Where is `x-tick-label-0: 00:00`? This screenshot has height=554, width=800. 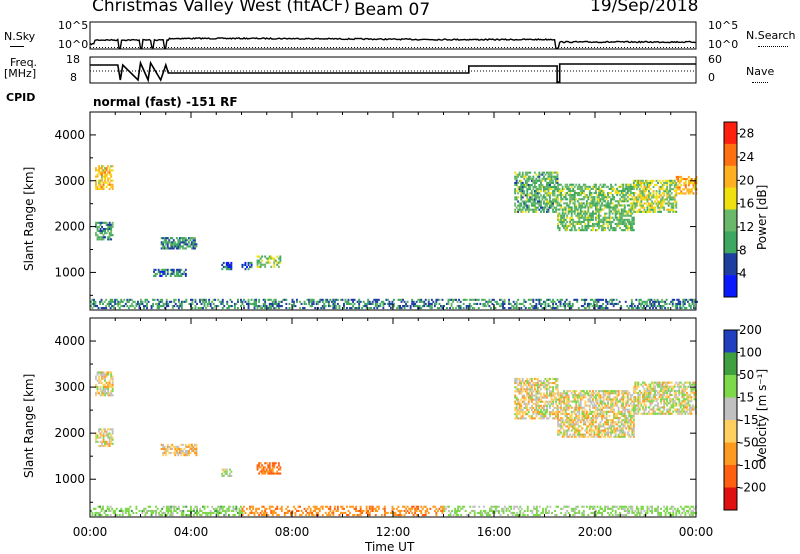
x-tick-label-0: 00:00 is located at coordinates (90, 532).